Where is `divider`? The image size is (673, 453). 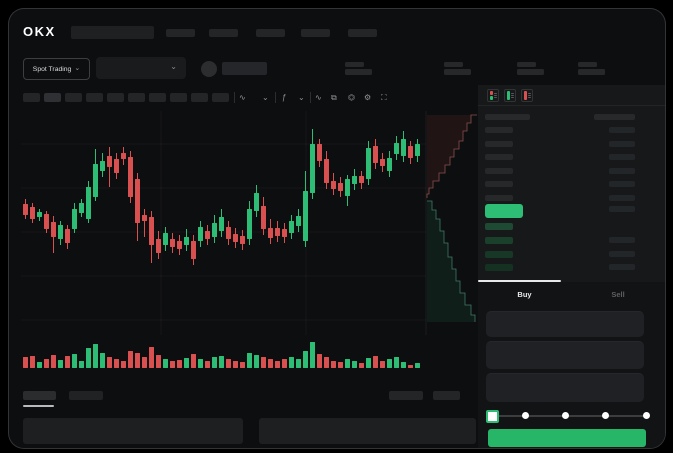 divider is located at coordinates (571, 105).